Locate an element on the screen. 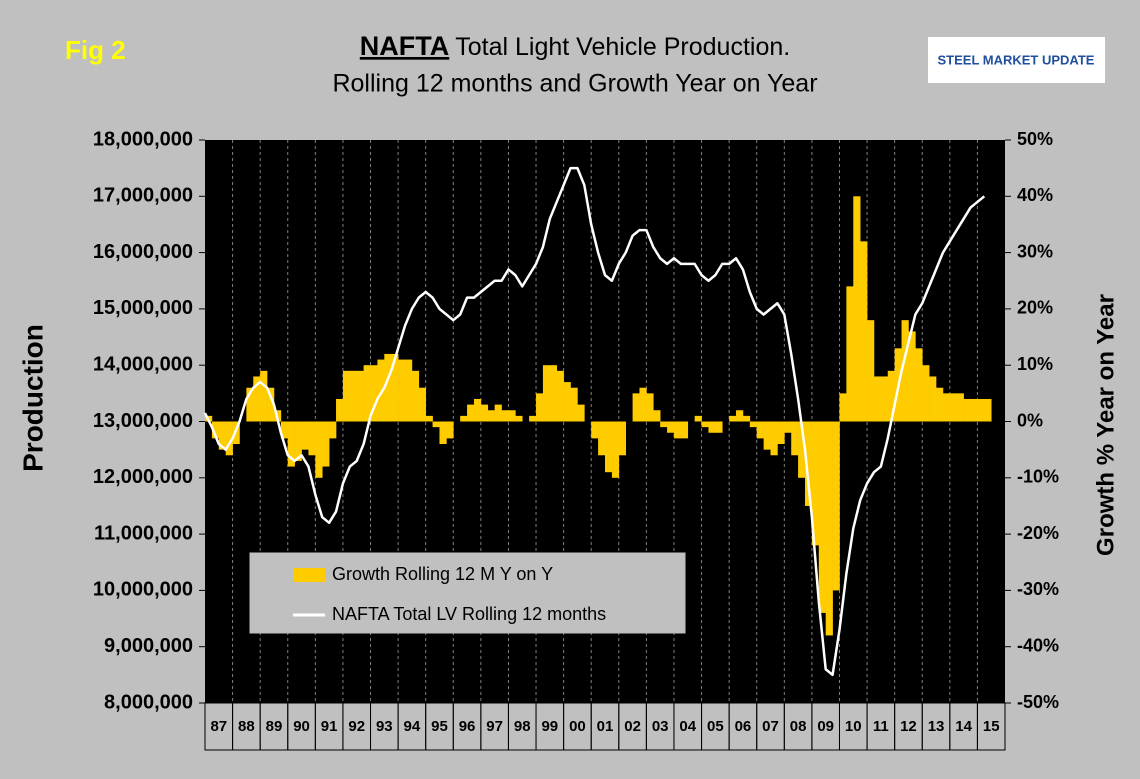 Image resolution: width=1140 pixels, height=779 pixels. x-tick-label: 88 is located at coordinates (246, 726).